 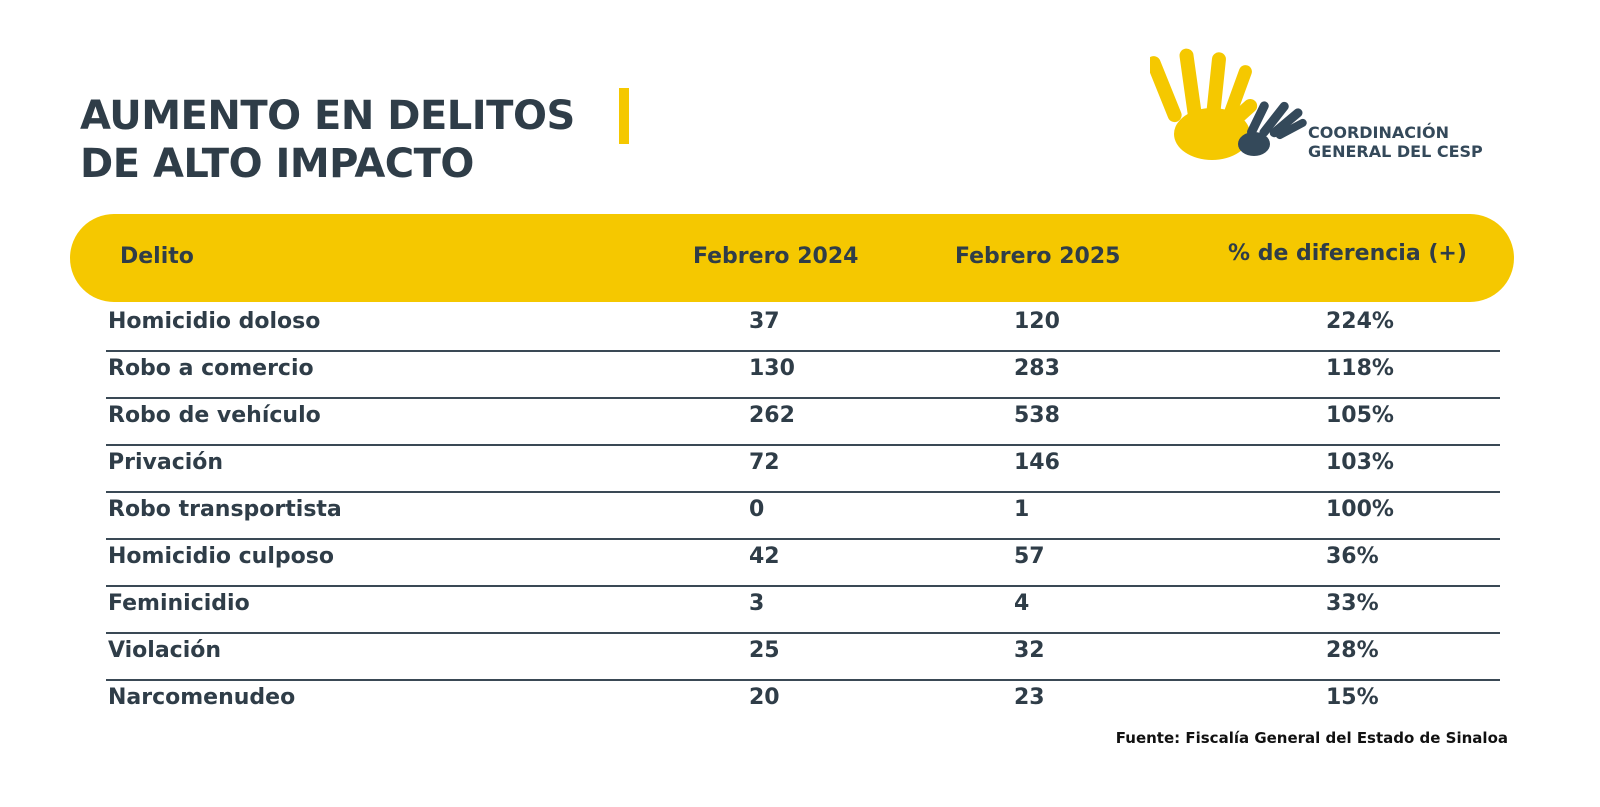 What do you see at coordinates (202, 697) in the screenshot?
I see `cell-delito: Narcomenudeo` at bounding box center [202, 697].